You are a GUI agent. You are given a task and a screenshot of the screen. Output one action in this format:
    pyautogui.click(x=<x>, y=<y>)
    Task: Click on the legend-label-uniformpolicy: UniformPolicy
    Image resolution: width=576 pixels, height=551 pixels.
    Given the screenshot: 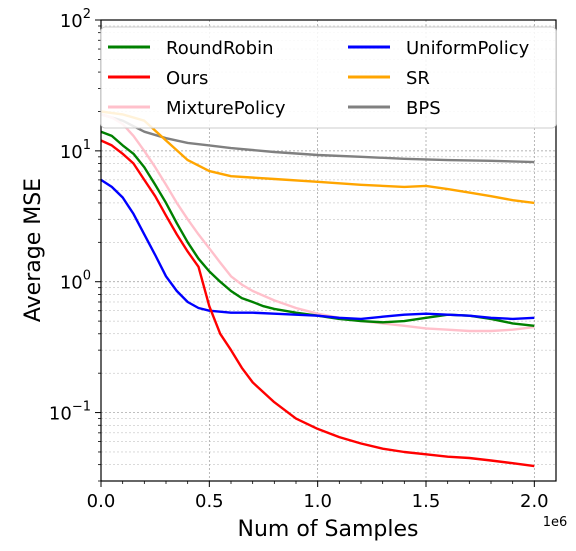 What is the action you would take?
    pyautogui.click(x=468, y=48)
    